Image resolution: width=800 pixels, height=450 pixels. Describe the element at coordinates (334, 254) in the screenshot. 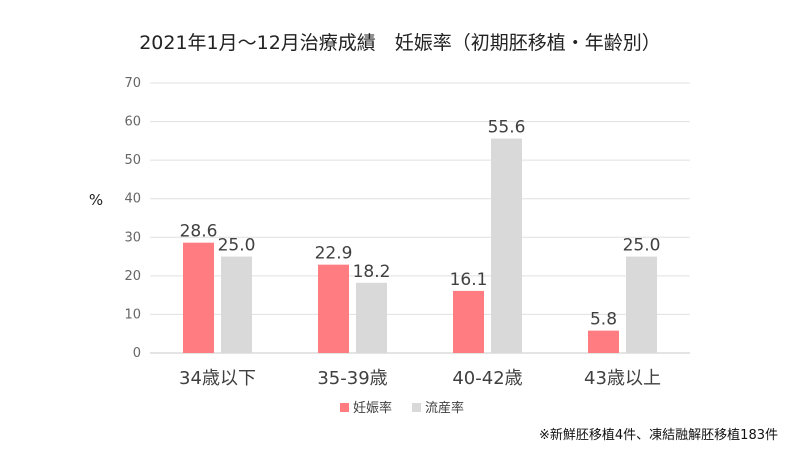

I see `data-label: 22.9` at that location.